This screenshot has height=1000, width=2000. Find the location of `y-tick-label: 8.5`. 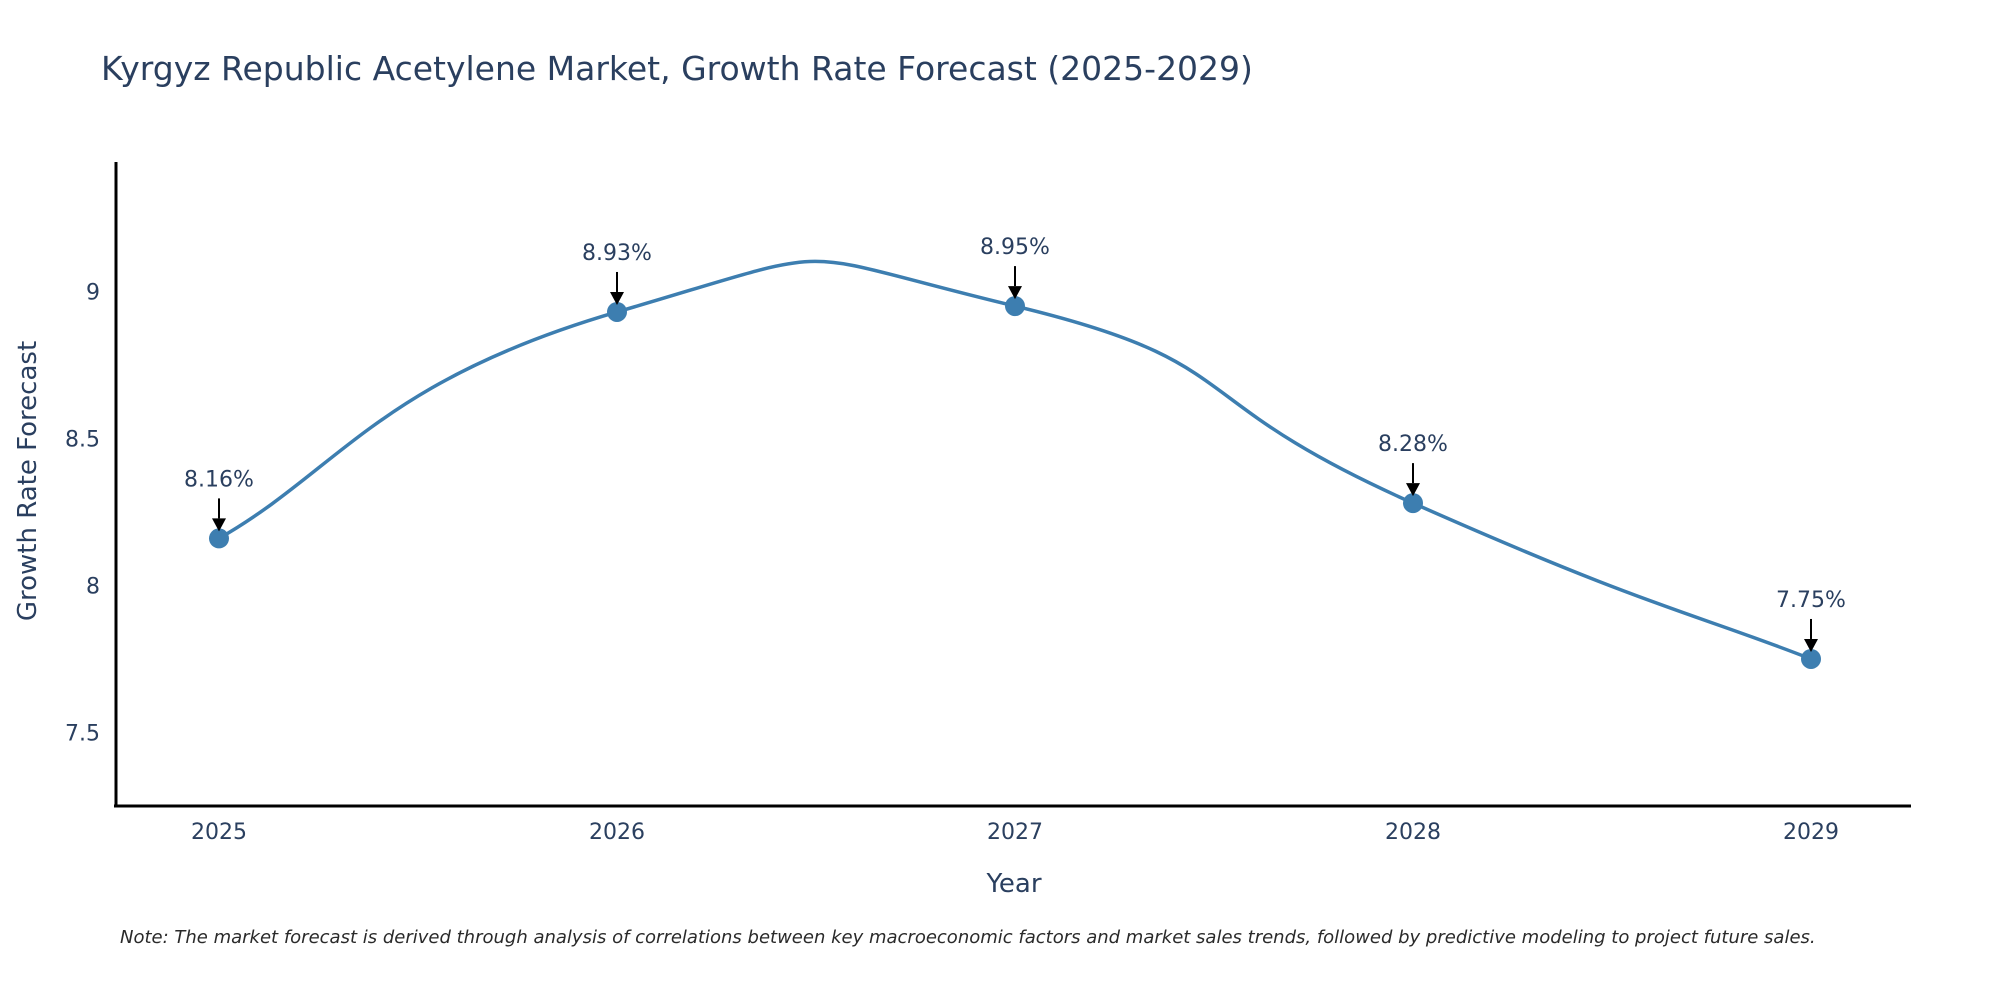

y-tick-label: 8.5 is located at coordinates (82, 439).